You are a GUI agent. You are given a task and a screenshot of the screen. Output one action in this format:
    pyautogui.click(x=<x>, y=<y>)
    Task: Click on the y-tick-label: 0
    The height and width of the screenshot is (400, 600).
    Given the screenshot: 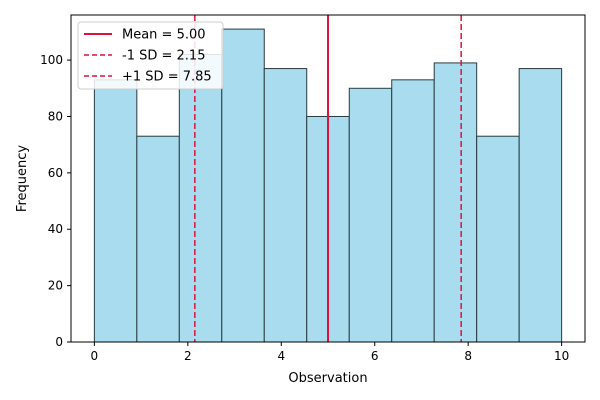 What is the action you would take?
    pyautogui.click(x=59, y=342)
    